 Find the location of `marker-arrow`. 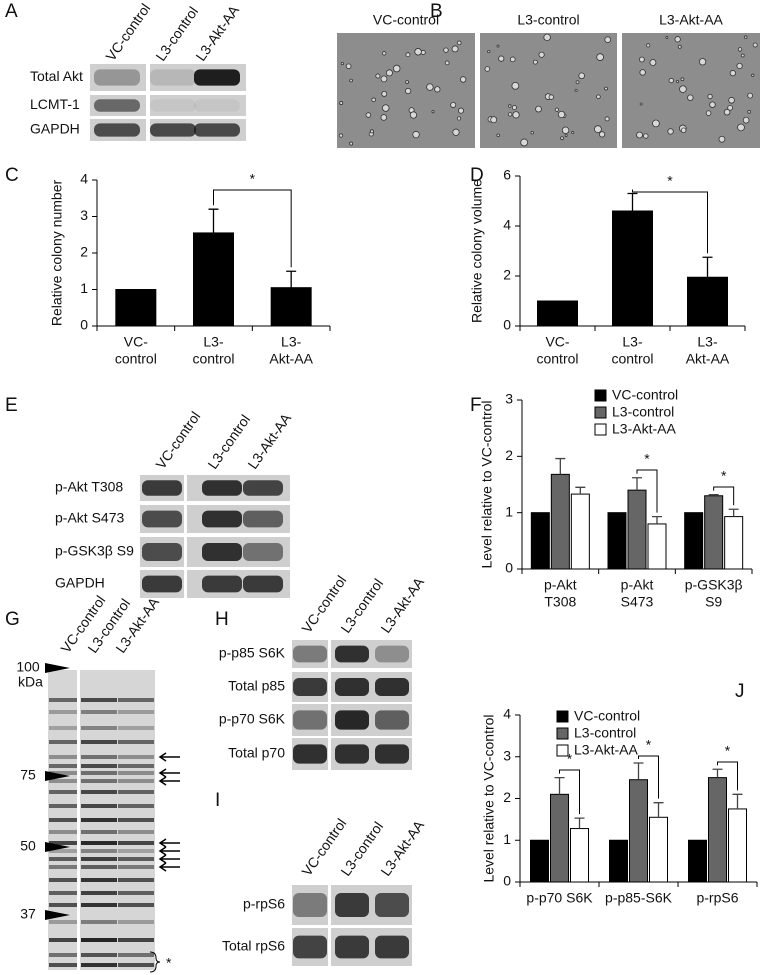

marker-arrow is located at coordinates (57, 915).